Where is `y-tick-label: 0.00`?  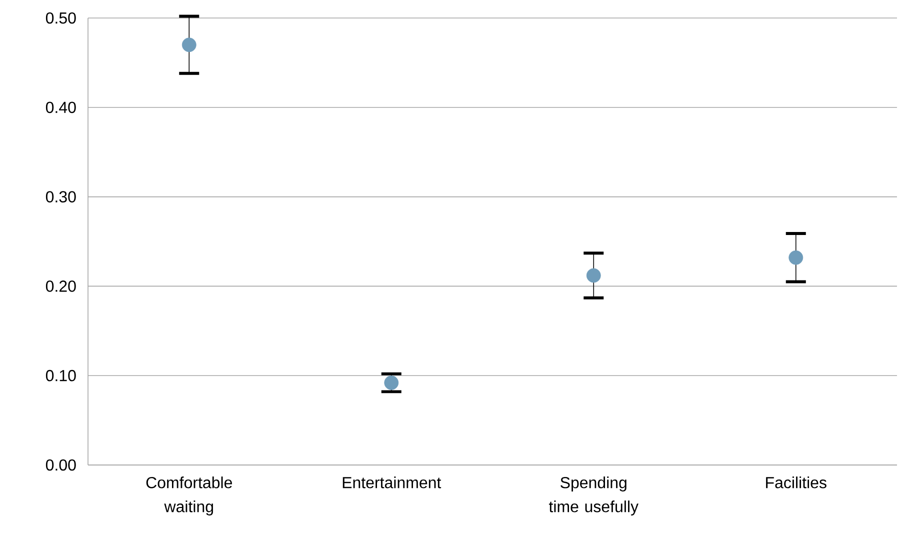 y-tick-label: 0.00 is located at coordinates (61, 465).